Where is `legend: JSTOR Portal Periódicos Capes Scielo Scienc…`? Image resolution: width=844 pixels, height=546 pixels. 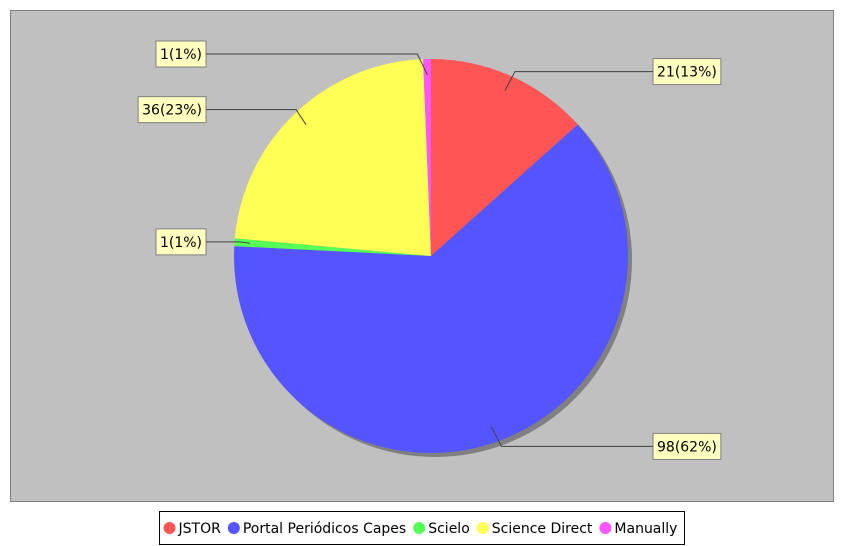
legend: JSTOR Portal Periódicos Capes Scielo Scienc… is located at coordinates (422, 528).